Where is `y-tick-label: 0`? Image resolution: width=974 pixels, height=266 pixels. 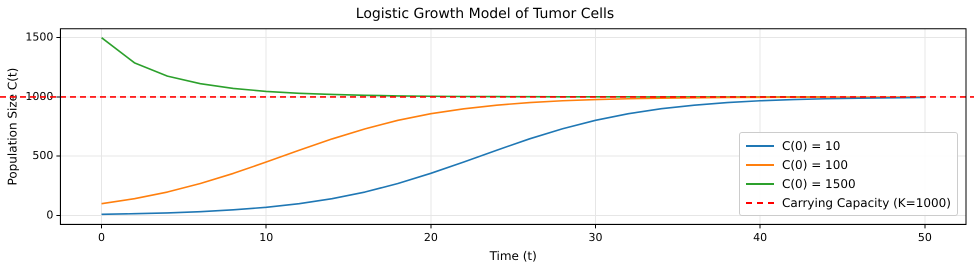
y-tick-label: 0 is located at coordinates (50, 215).